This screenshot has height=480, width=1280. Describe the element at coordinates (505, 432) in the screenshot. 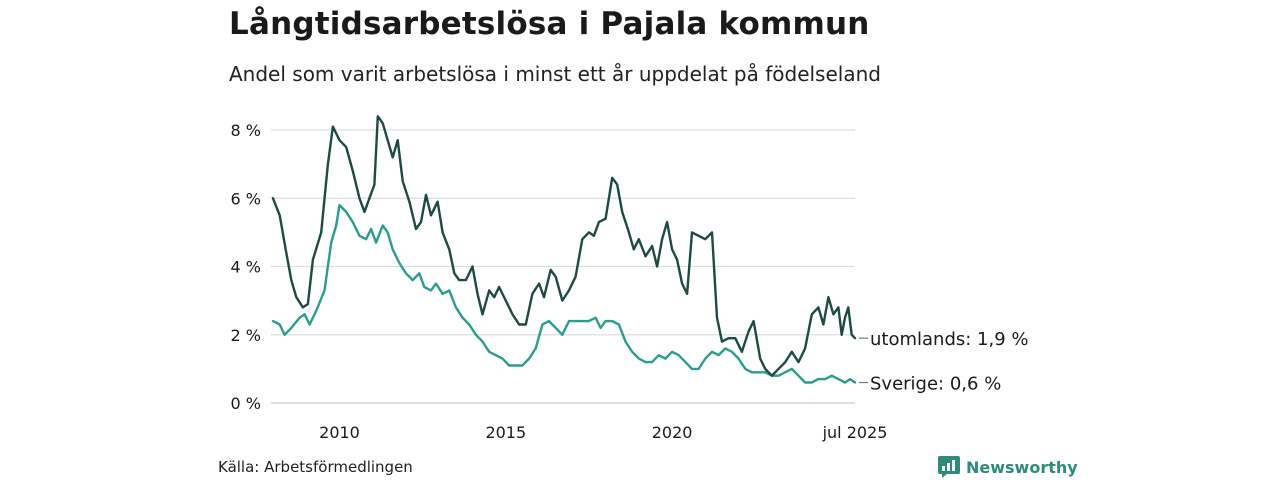

I see `x-tick-label: 2015` at that location.